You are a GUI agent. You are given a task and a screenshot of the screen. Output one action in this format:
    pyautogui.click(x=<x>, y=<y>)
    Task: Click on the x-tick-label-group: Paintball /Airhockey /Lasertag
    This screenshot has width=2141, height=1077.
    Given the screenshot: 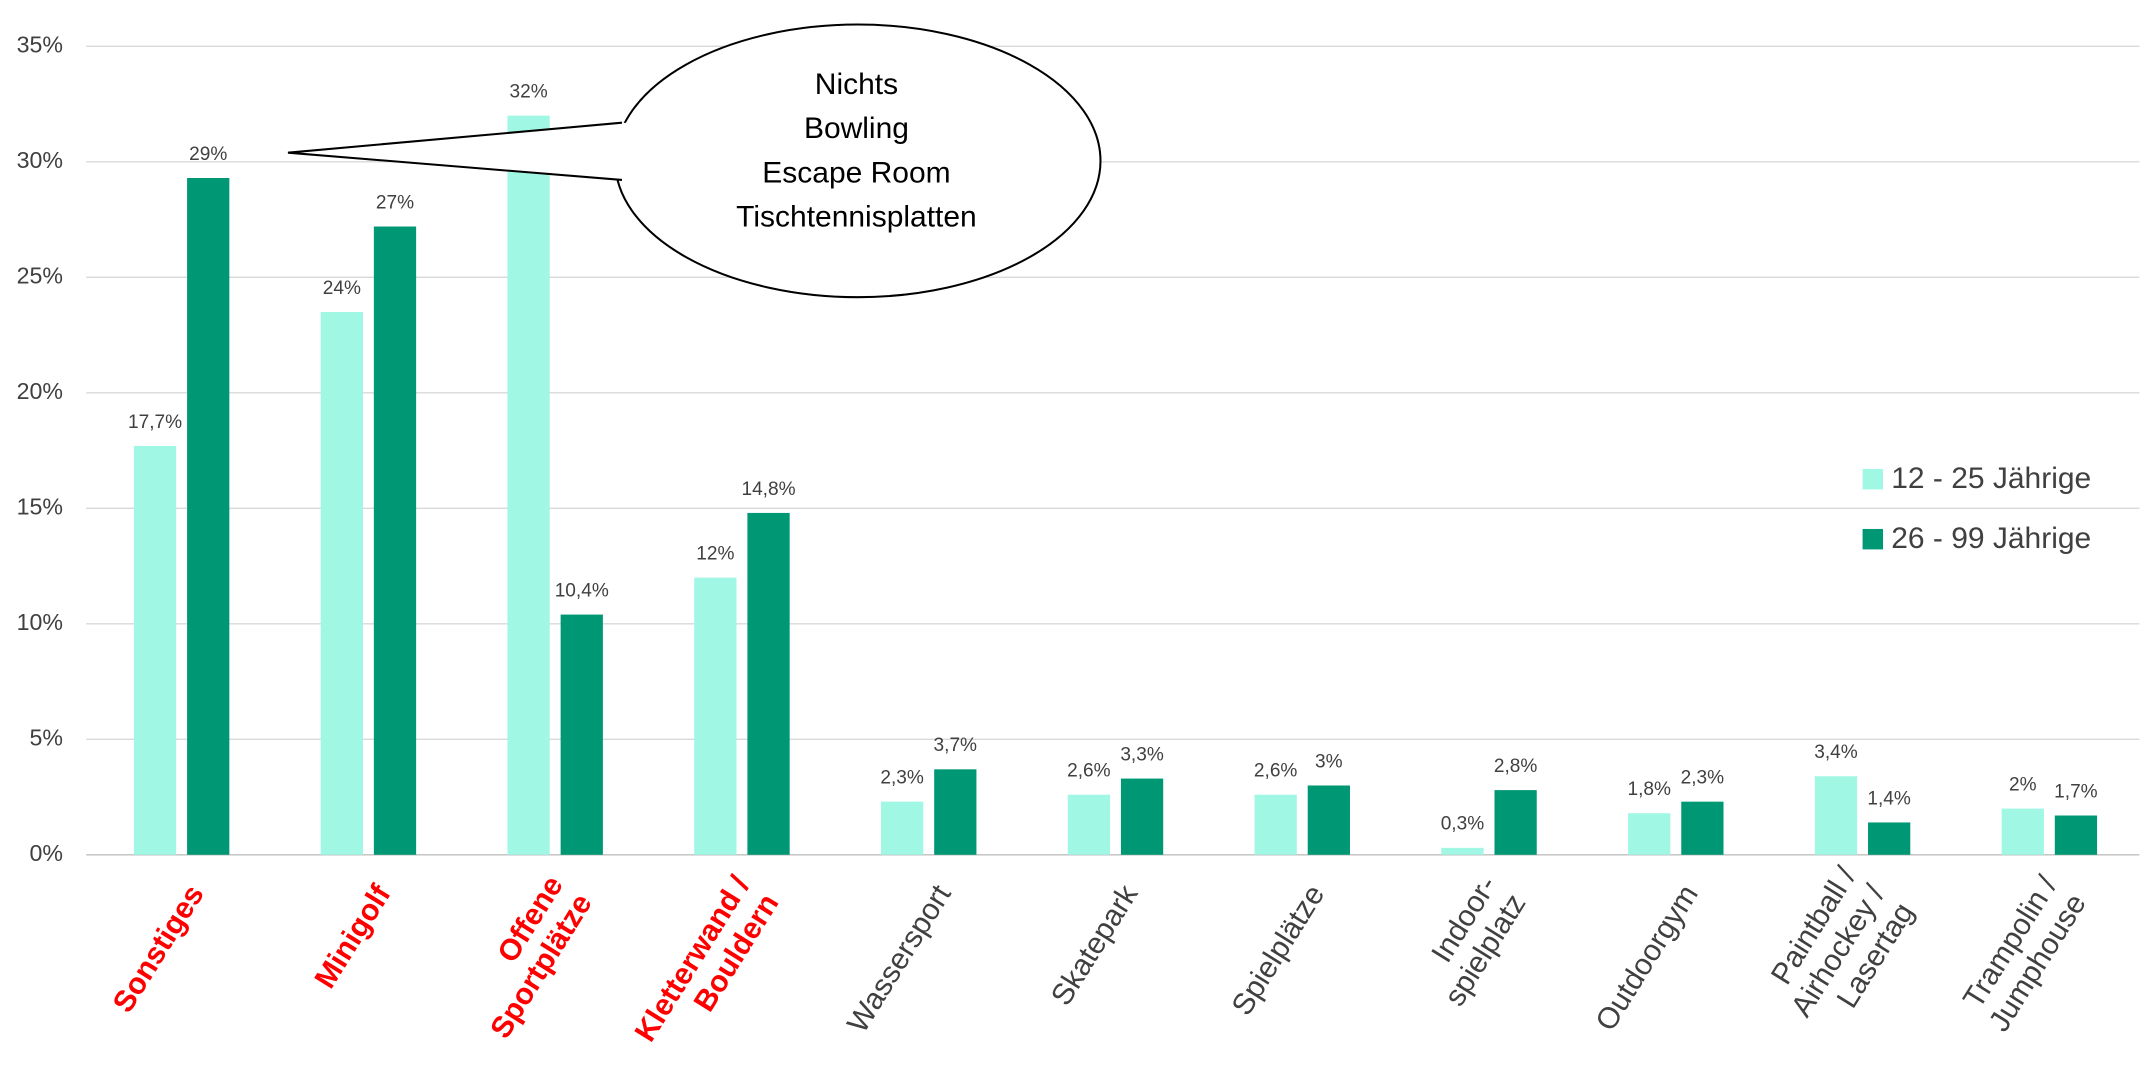 What is the action you would take?
    pyautogui.click(x=1843, y=942)
    